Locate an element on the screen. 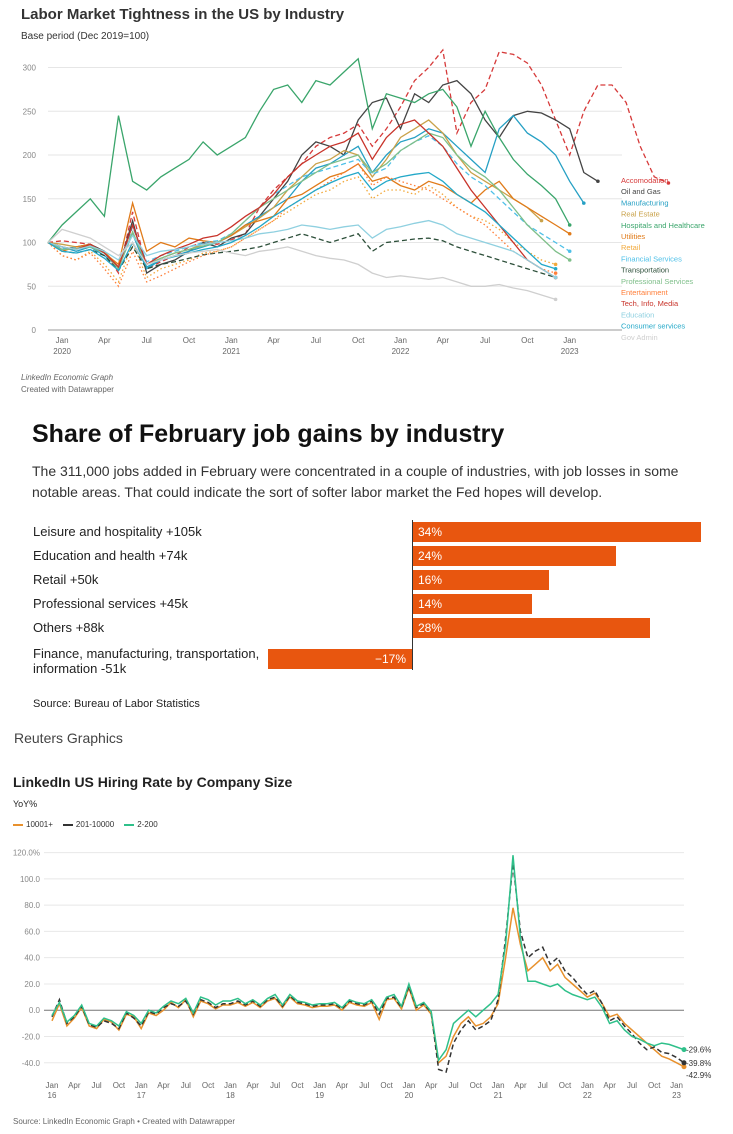  end-label: Financial Services is located at coordinates (651, 258).